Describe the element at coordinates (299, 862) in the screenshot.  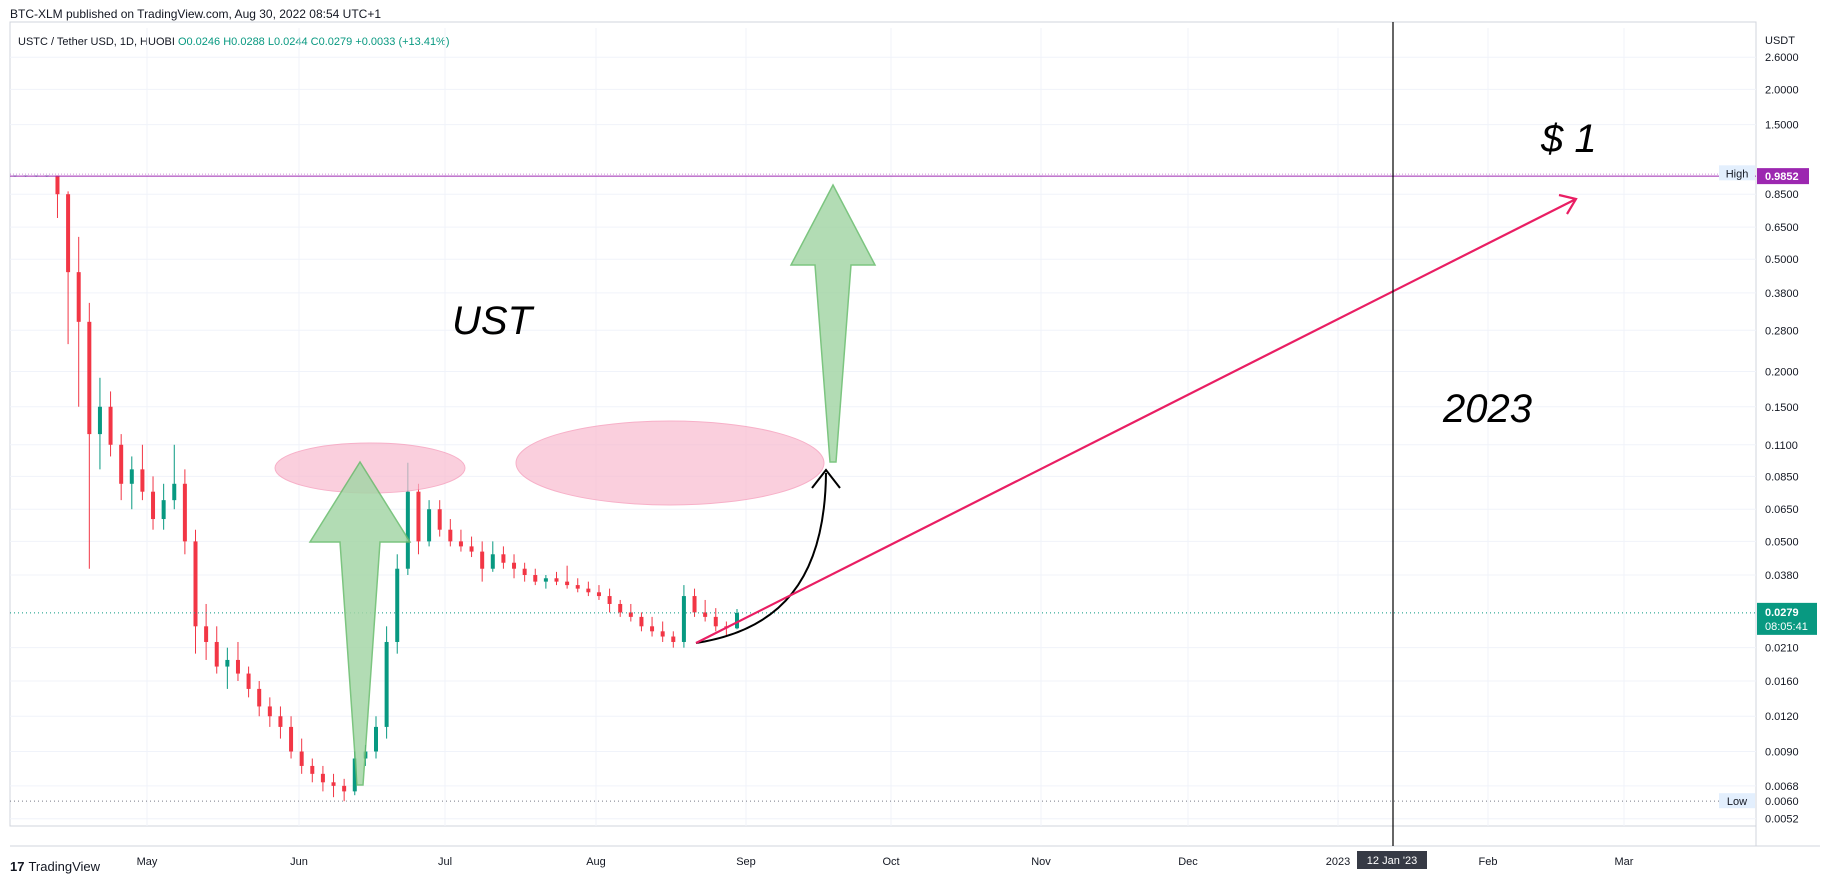
I see `time-tick-label: Jun` at that location.